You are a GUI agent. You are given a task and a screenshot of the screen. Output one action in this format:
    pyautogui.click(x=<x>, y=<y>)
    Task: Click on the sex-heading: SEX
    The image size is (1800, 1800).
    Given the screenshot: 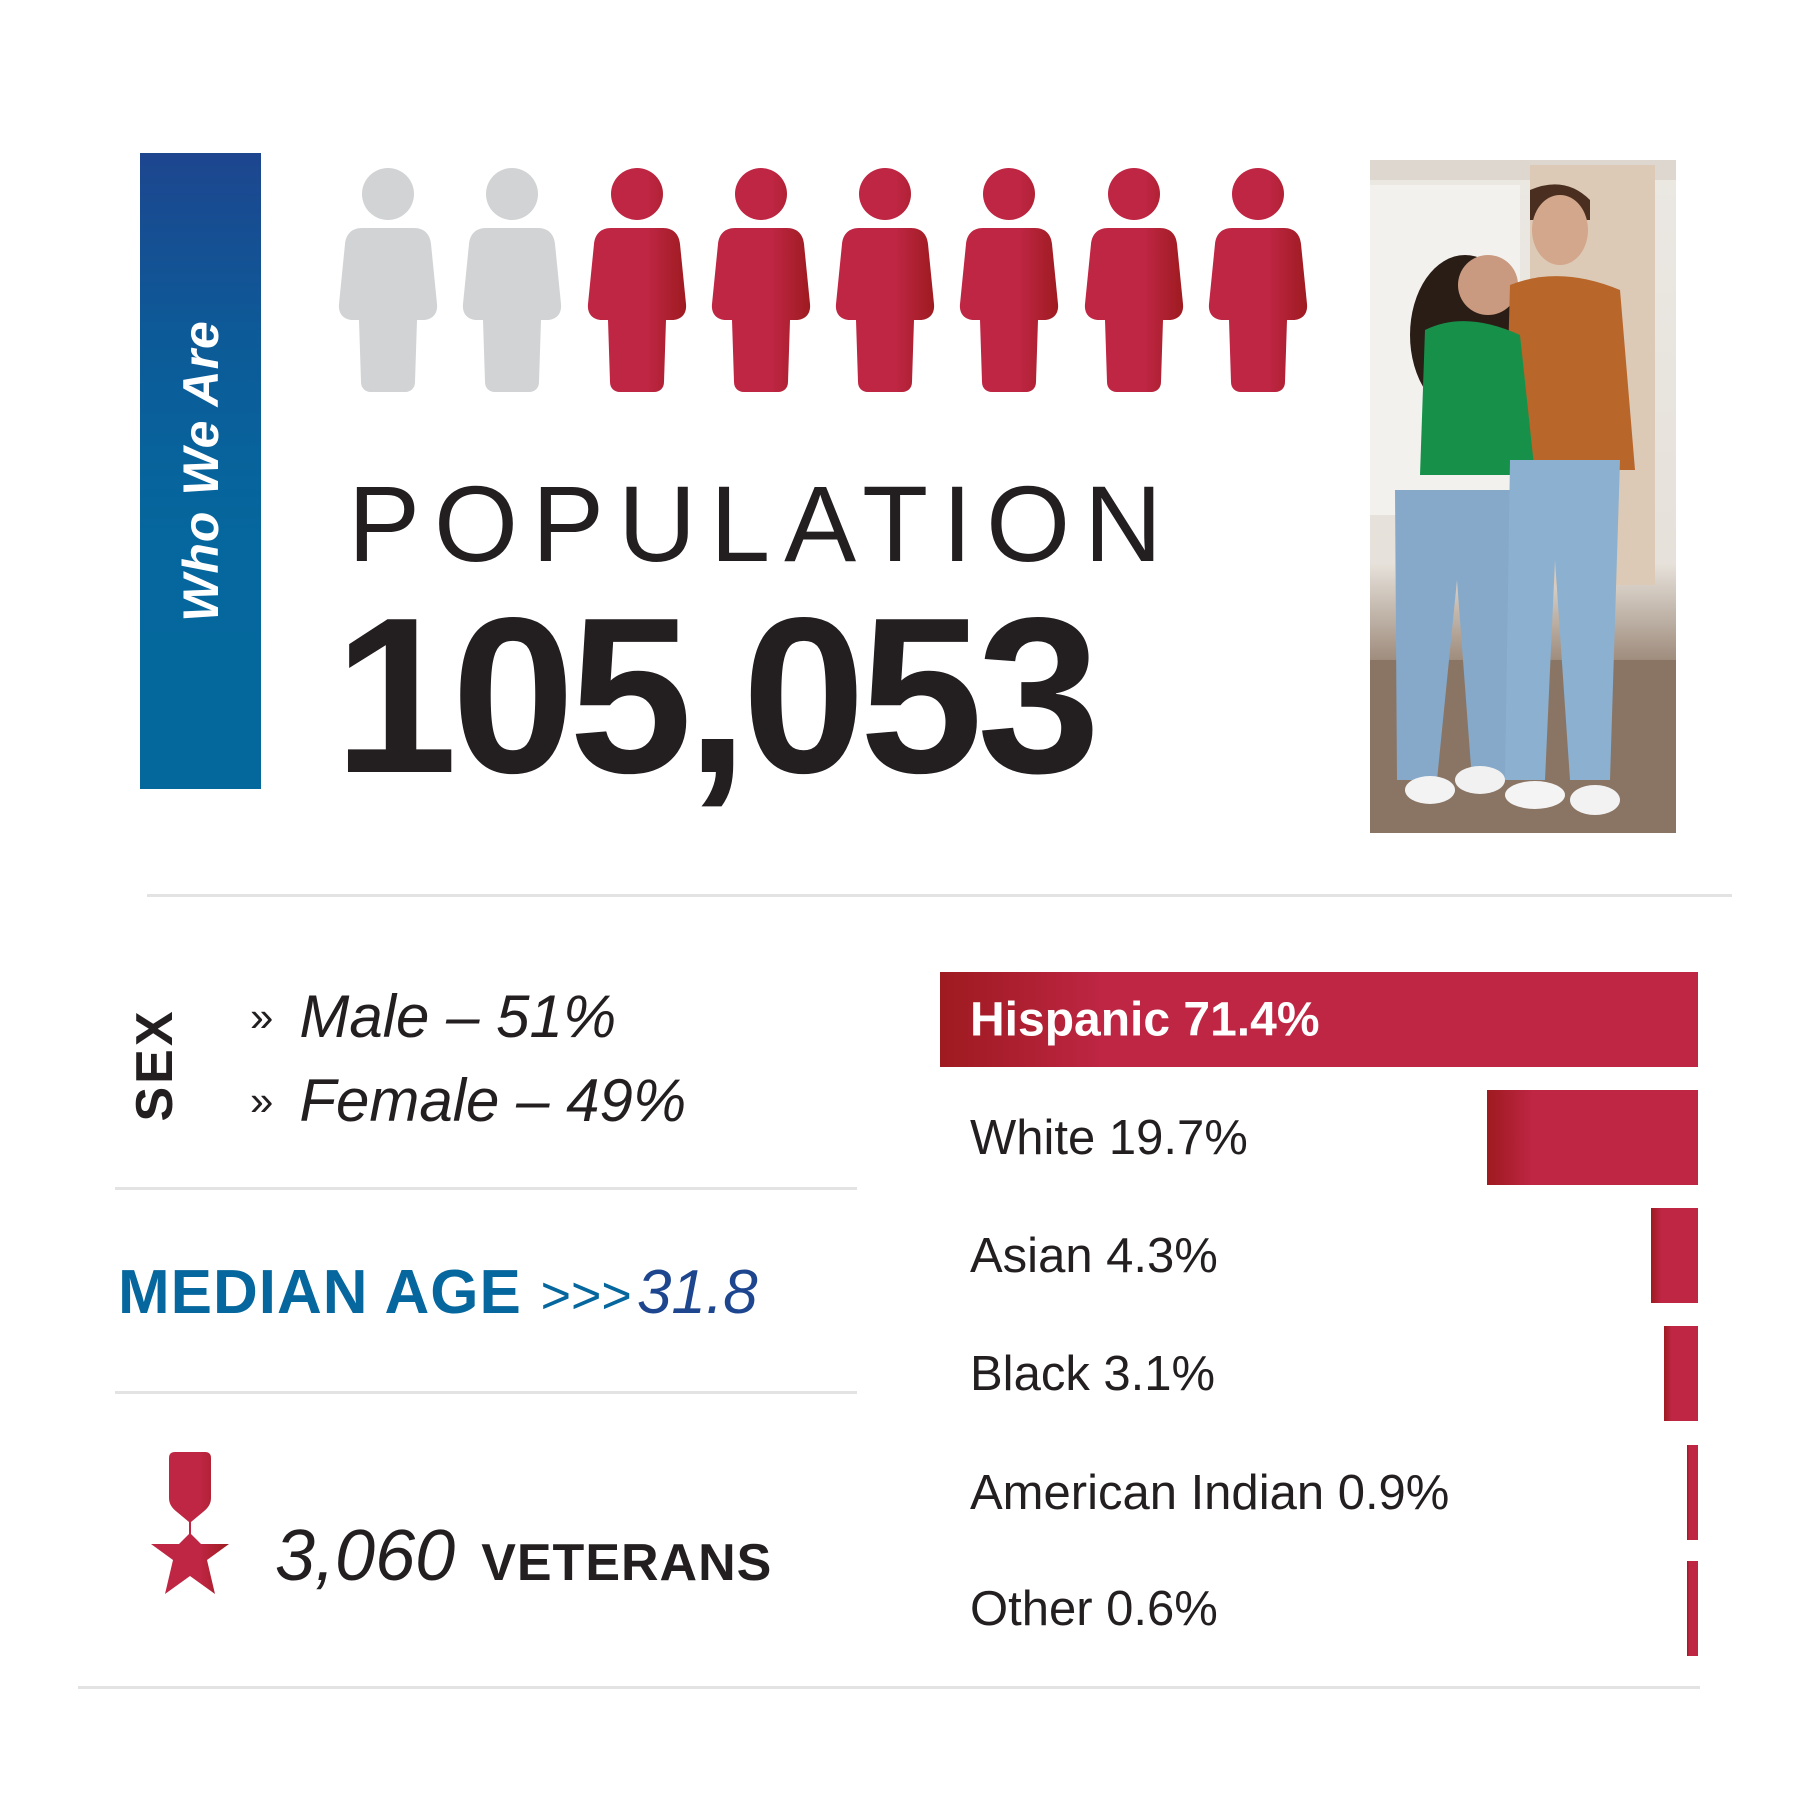 What is the action you would take?
    pyautogui.click(x=155, y=1065)
    